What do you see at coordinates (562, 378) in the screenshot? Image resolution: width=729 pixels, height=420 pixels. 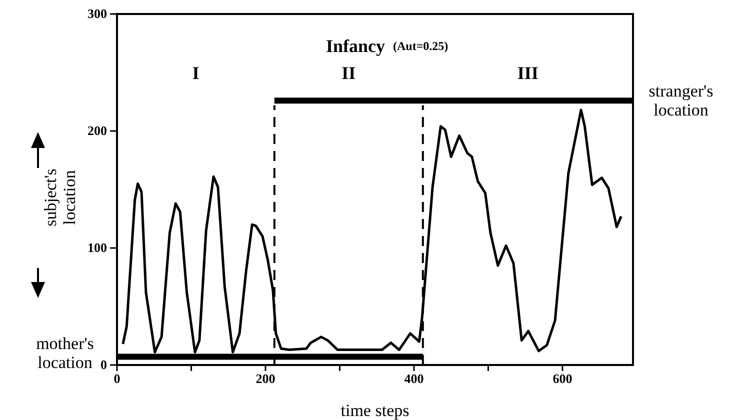 I see `x-tick-label: 600` at bounding box center [562, 378].